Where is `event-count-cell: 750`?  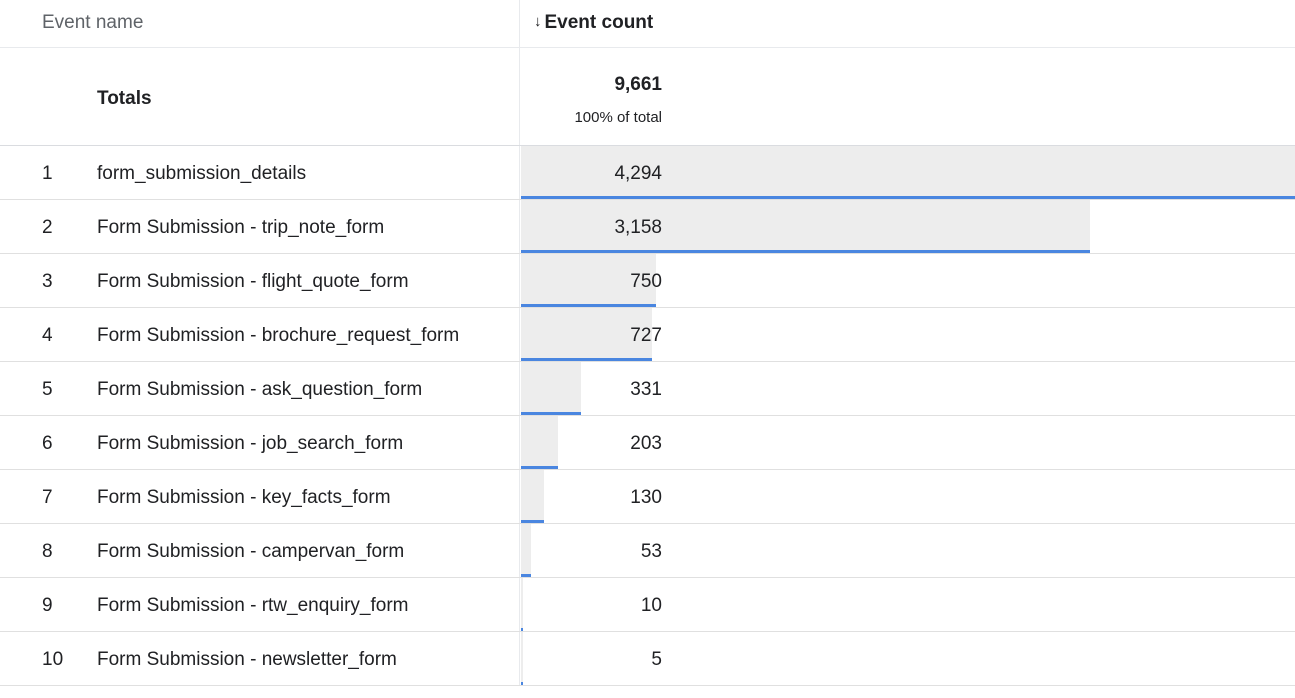 event-count-cell: 750 is located at coordinates (646, 281).